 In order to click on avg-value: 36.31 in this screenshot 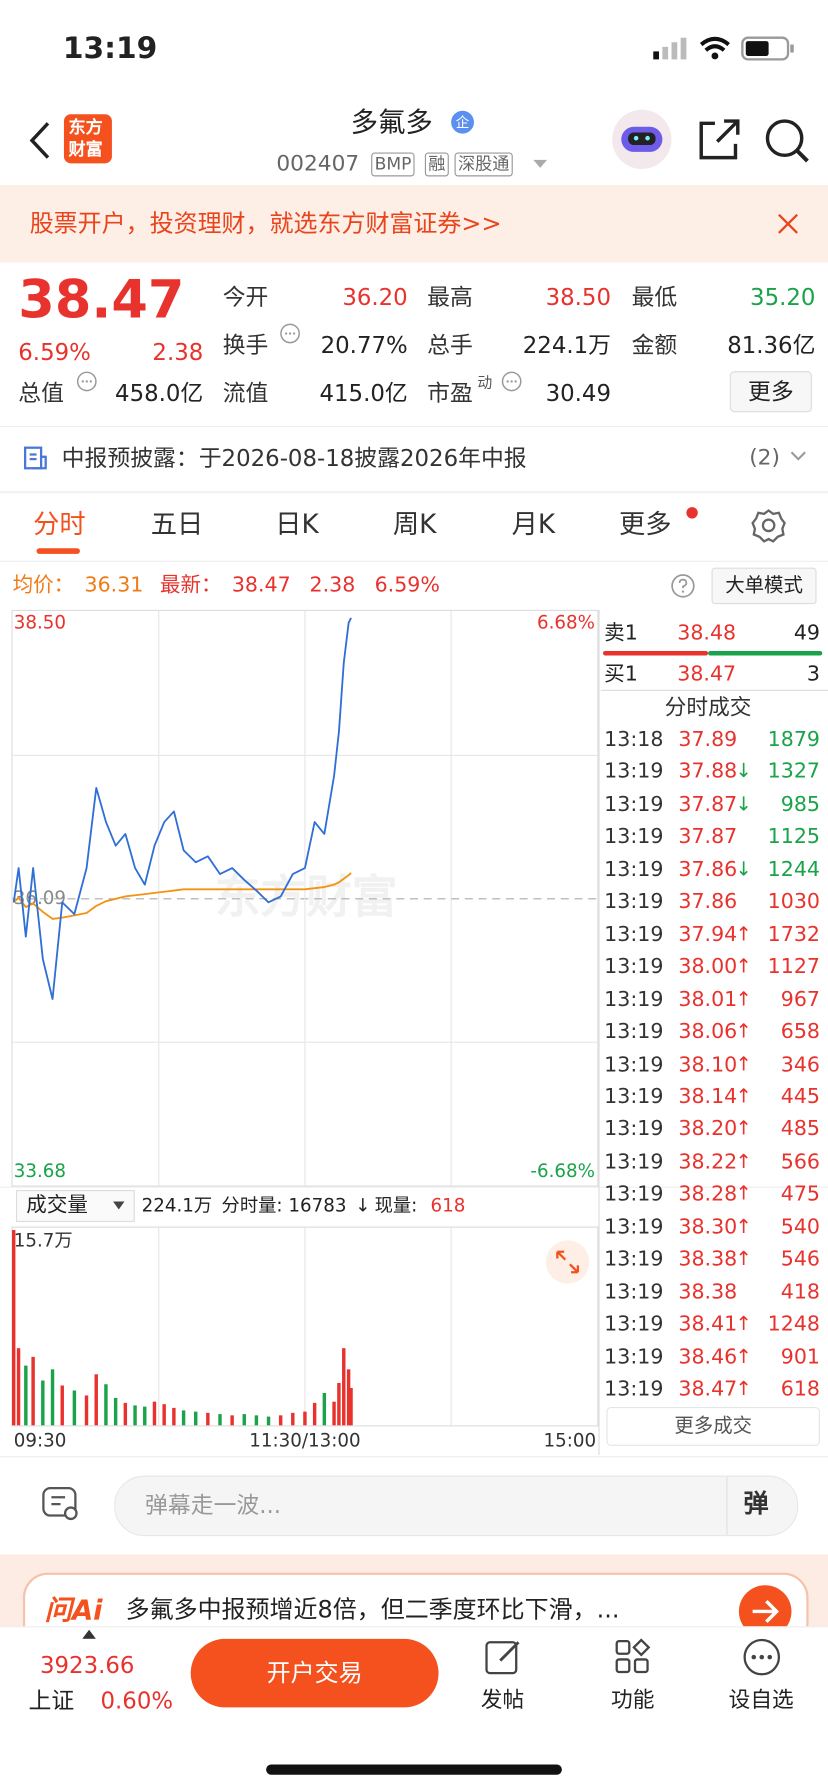, I will do `click(114, 585)`.